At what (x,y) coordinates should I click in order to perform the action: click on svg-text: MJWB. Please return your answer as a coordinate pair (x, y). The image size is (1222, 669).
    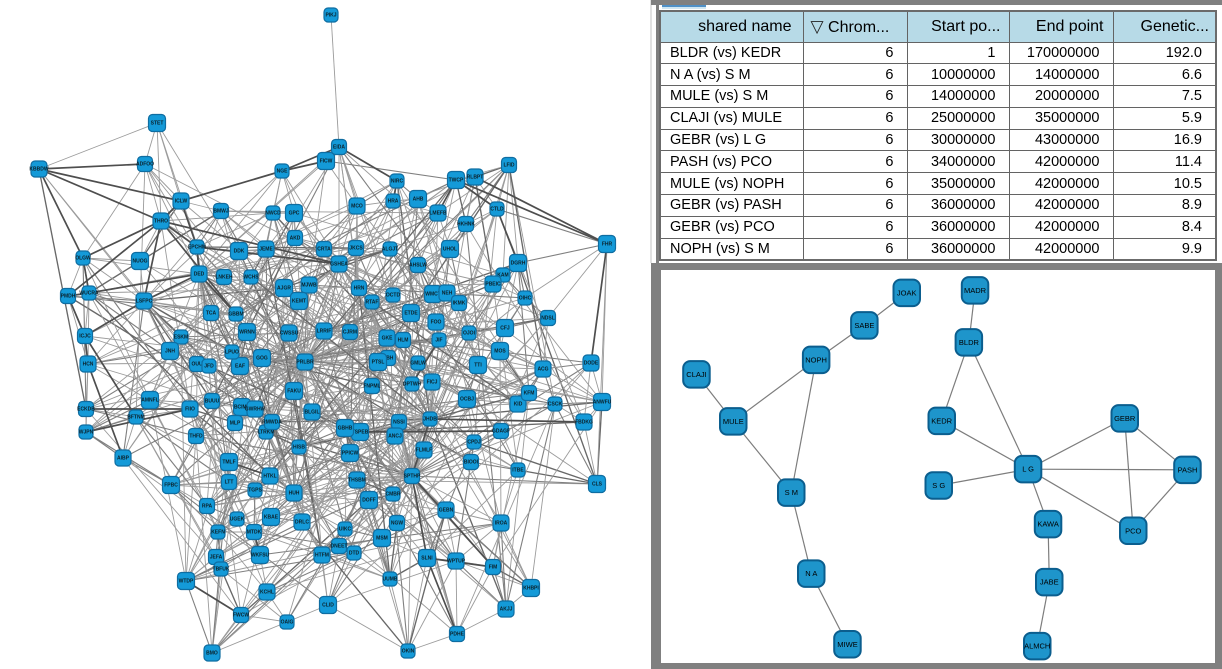
    Looking at the image, I should click on (309, 286).